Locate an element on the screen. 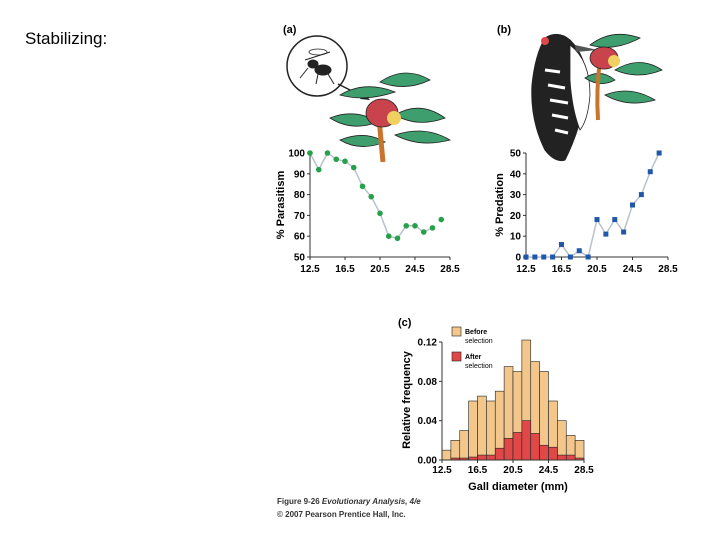 This screenshot has width=720, height=540. legend-swatch-before is located at coordinates (456, 331).